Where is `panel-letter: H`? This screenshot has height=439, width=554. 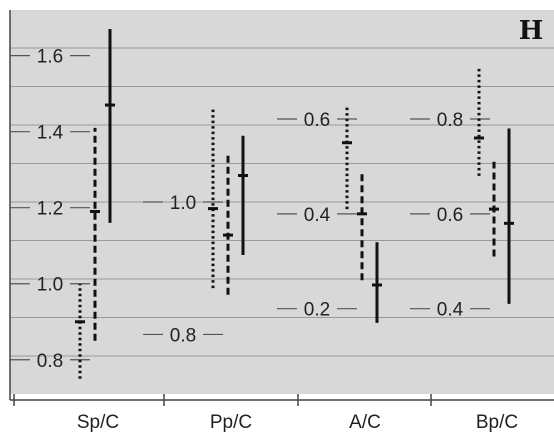 panel-letter: H is located at coordinates (531, 31).